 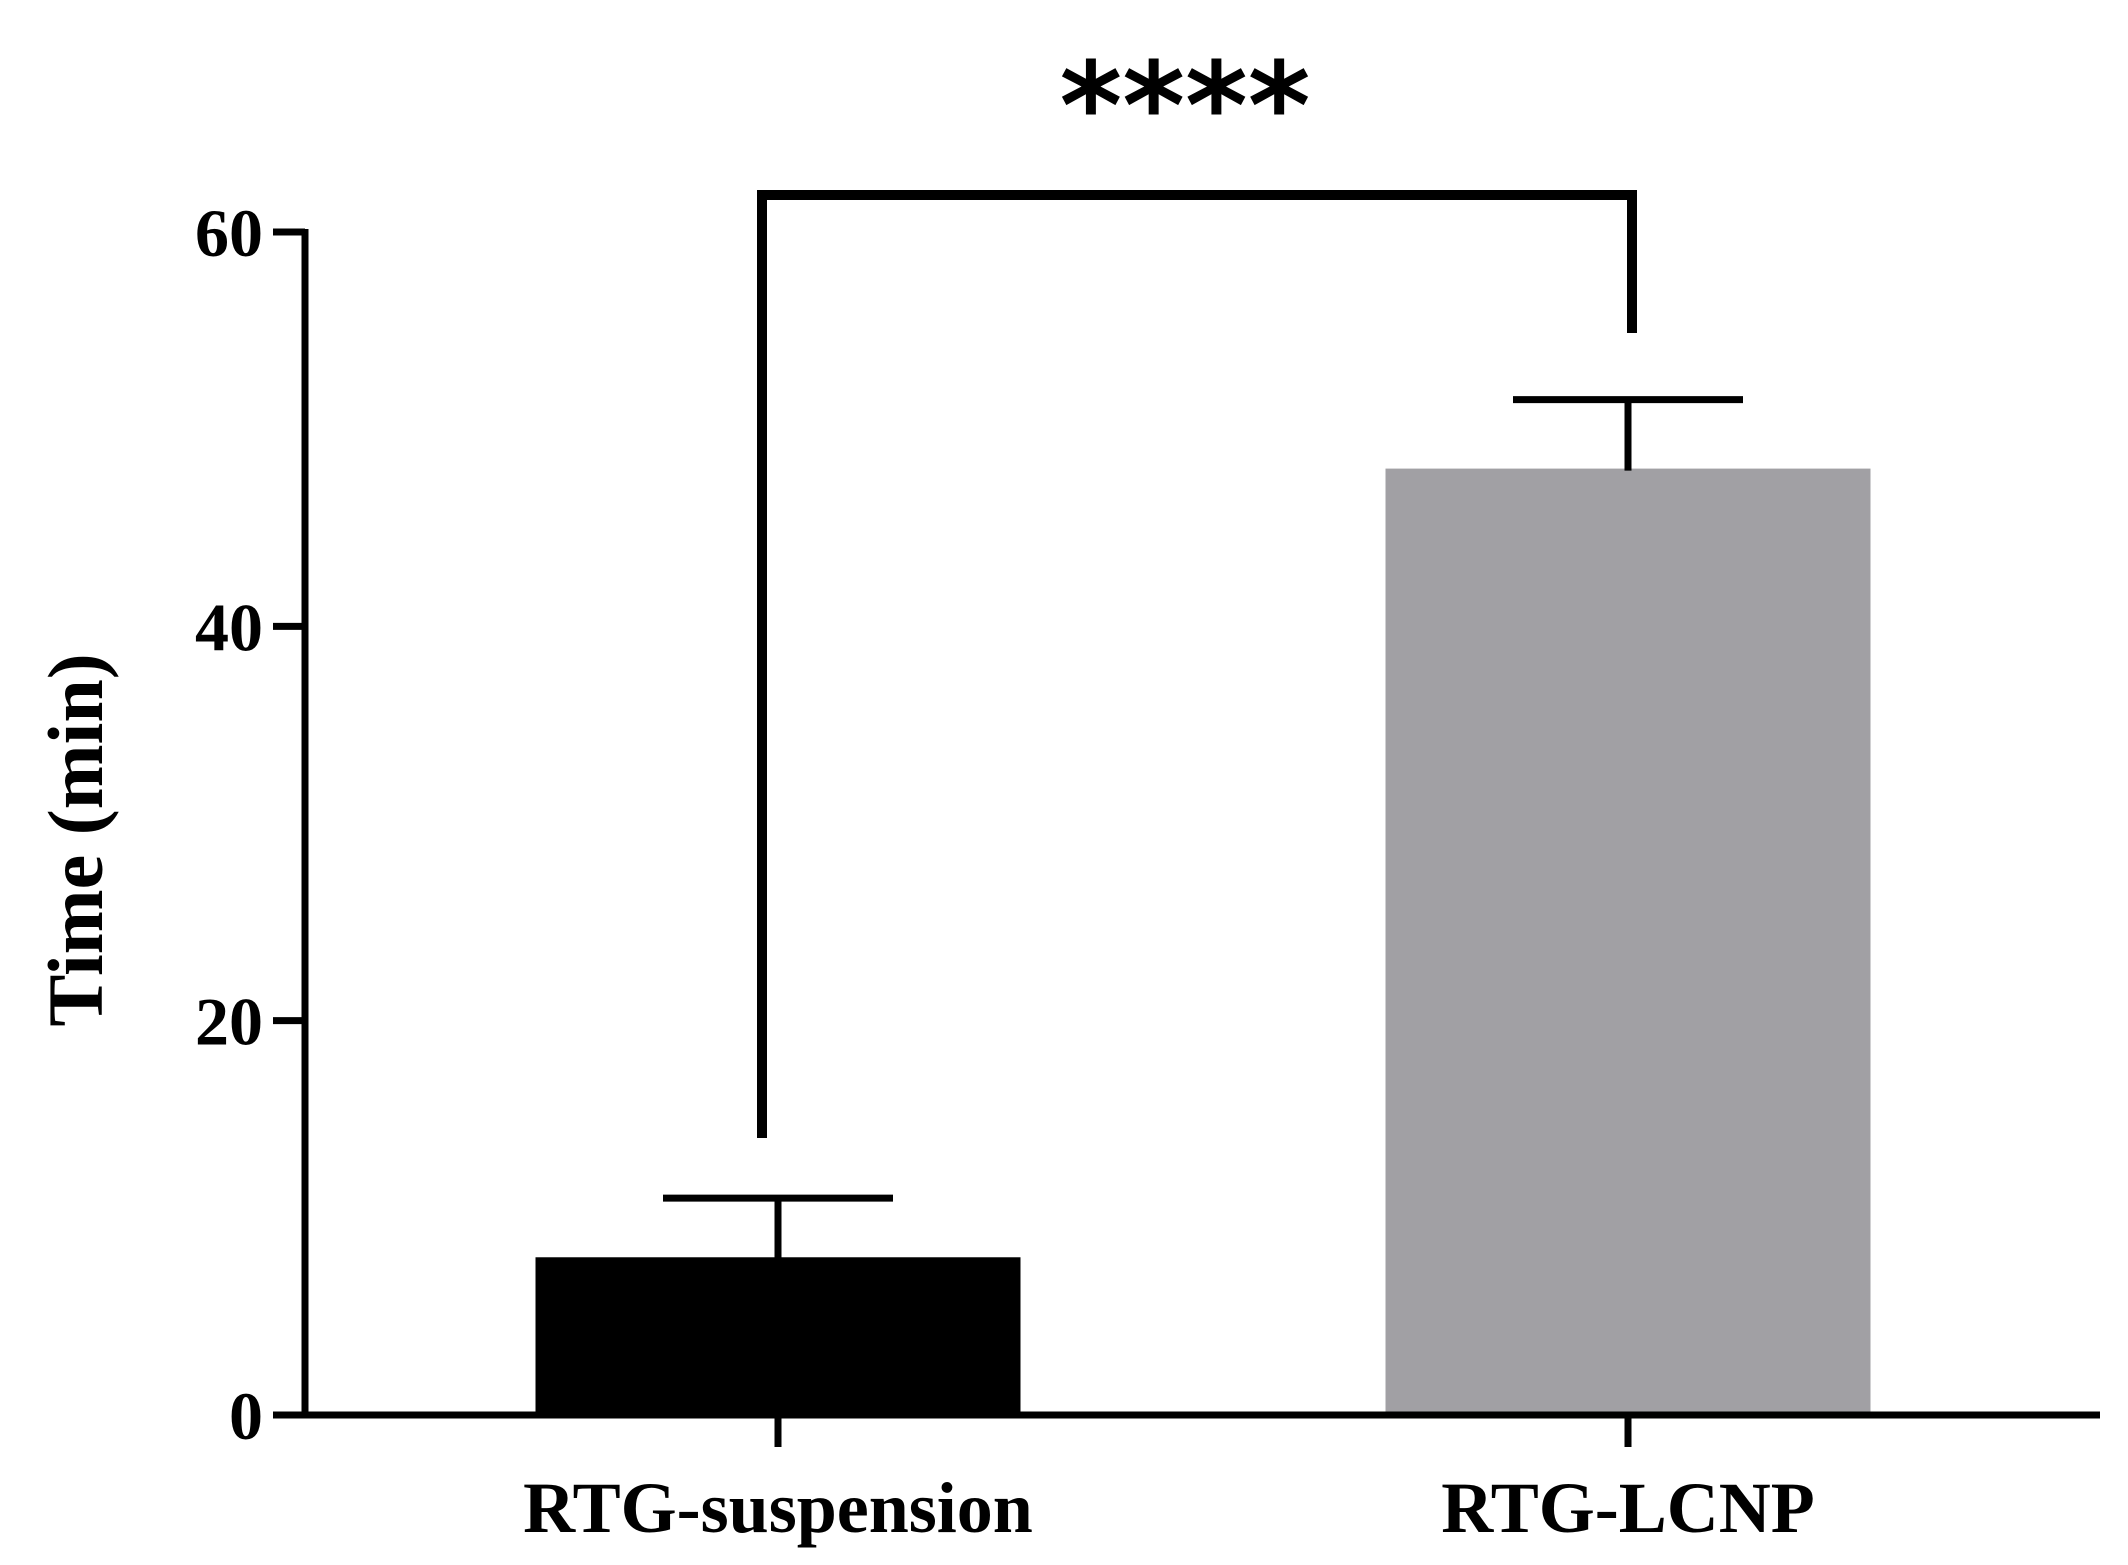 I want to click on significance-label: ****, so click(x=1184, y=107).